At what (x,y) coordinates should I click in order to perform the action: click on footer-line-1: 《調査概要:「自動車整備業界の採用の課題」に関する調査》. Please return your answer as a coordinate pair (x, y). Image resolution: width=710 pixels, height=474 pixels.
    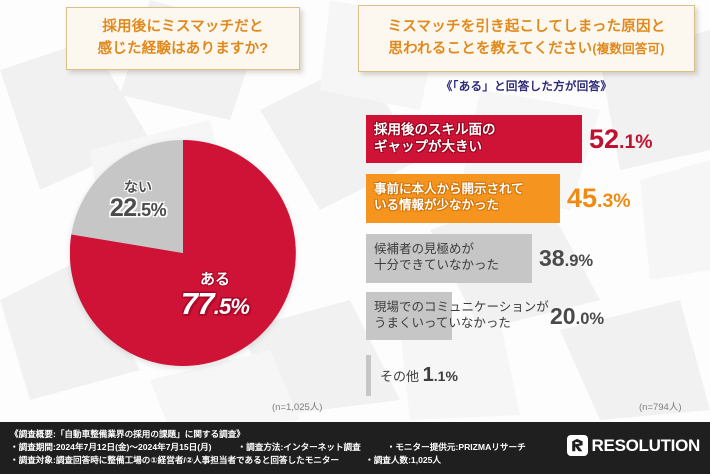
    Looking at the image, I should click on (127, 434).